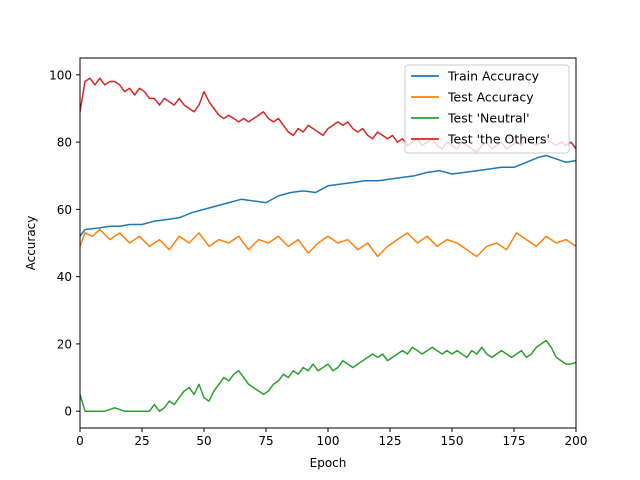 The width and height of the screenshot is (640, 480). Describe the element at coordinates (576, 441) in the screenshot. I see `x-tick-label: 200` at that location.